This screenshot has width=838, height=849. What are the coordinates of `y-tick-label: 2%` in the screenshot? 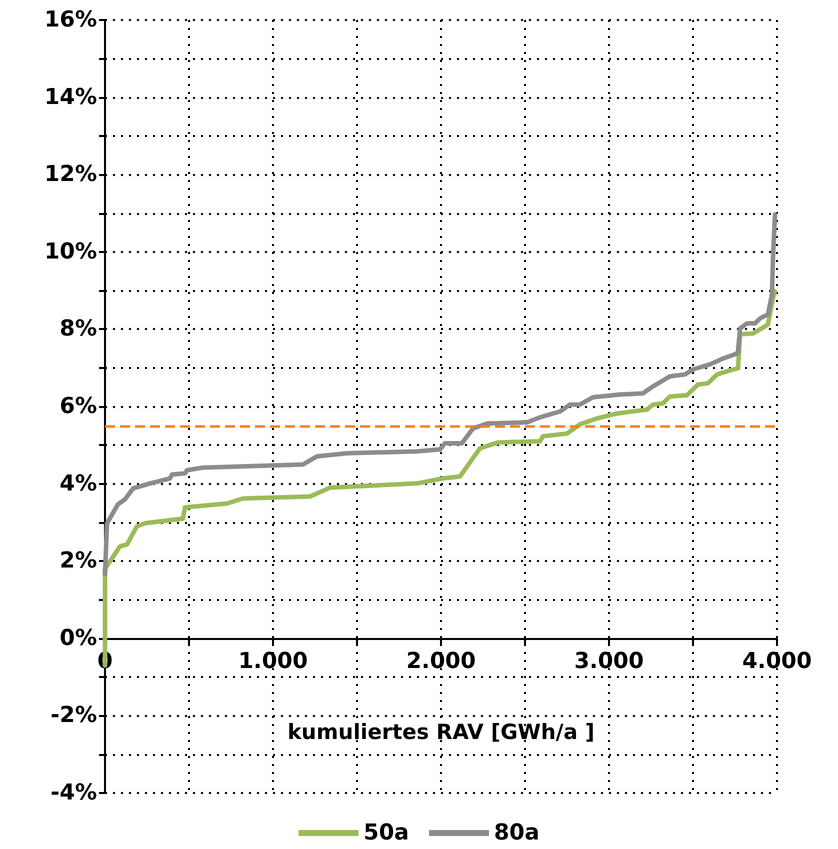 It's located at (78, 561).